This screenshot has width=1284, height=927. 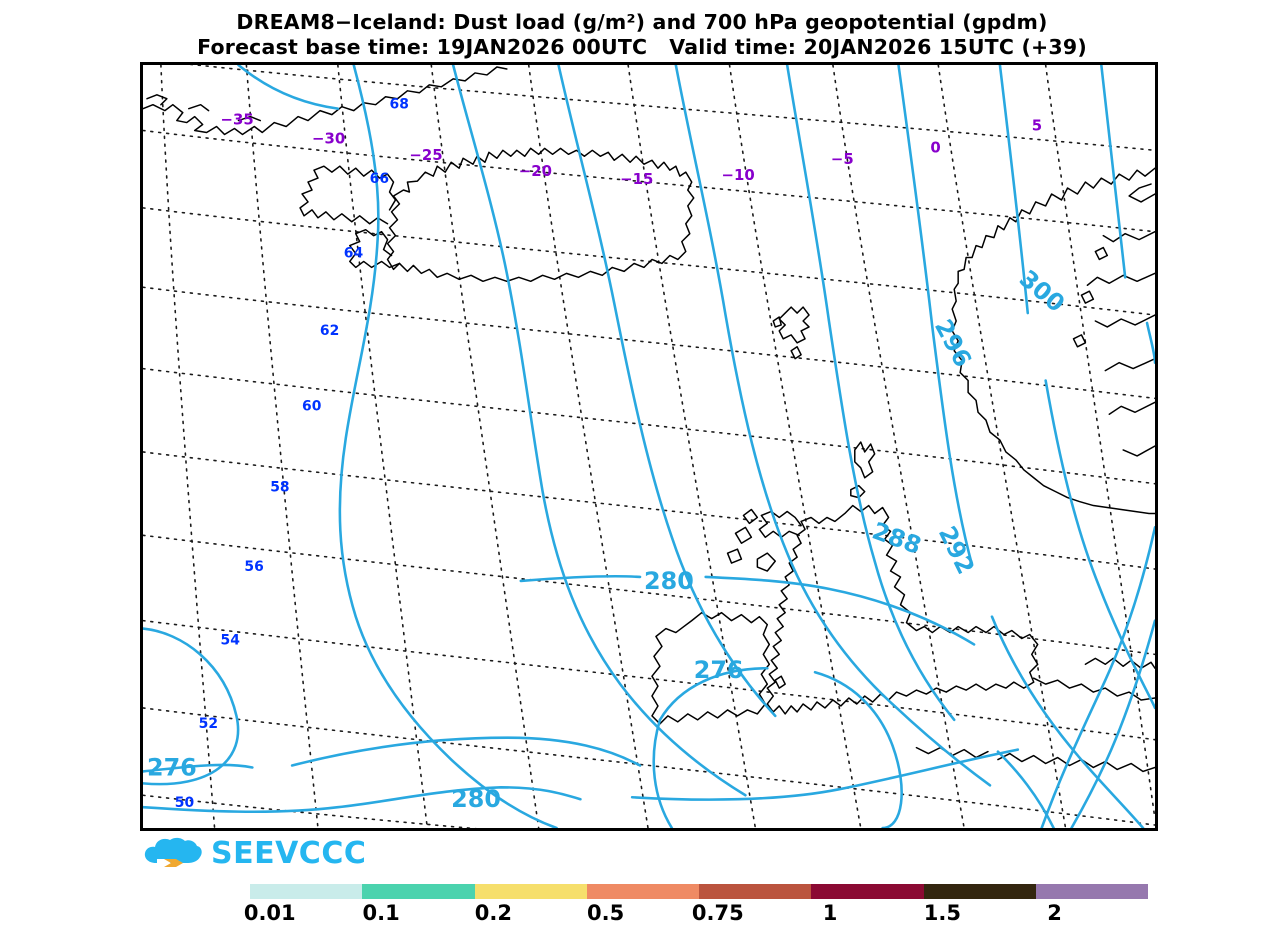 I want to click on contour-line-276-west-b, so click(x=466, y=751).